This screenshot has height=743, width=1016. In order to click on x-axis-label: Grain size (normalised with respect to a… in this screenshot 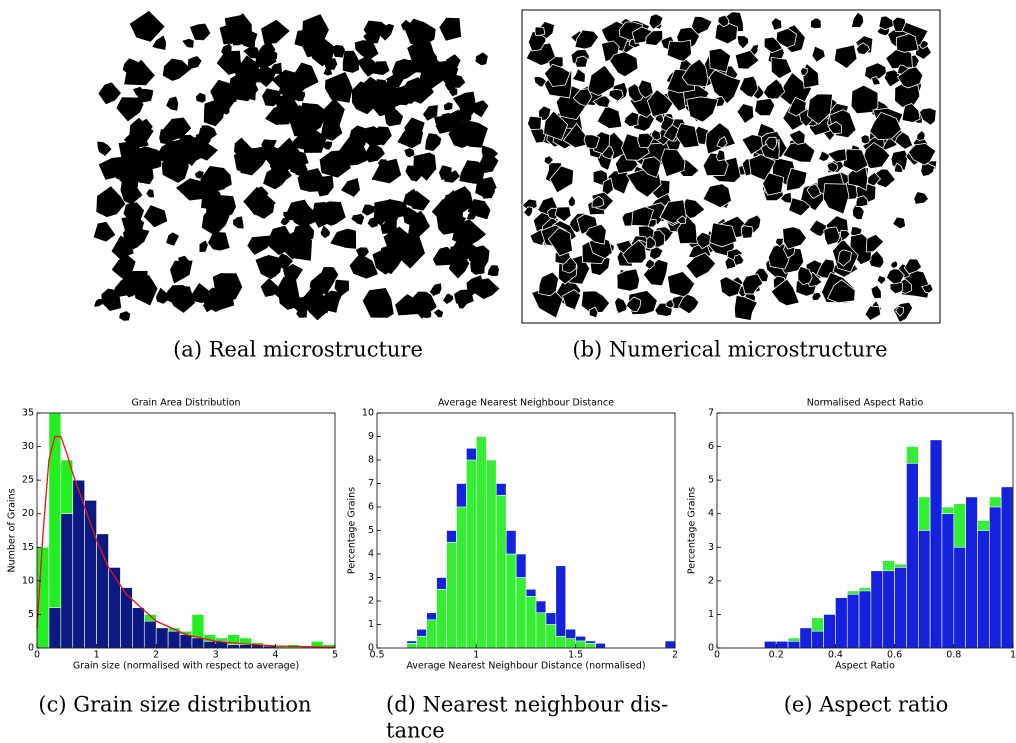, I will do `click(186, 666)`.